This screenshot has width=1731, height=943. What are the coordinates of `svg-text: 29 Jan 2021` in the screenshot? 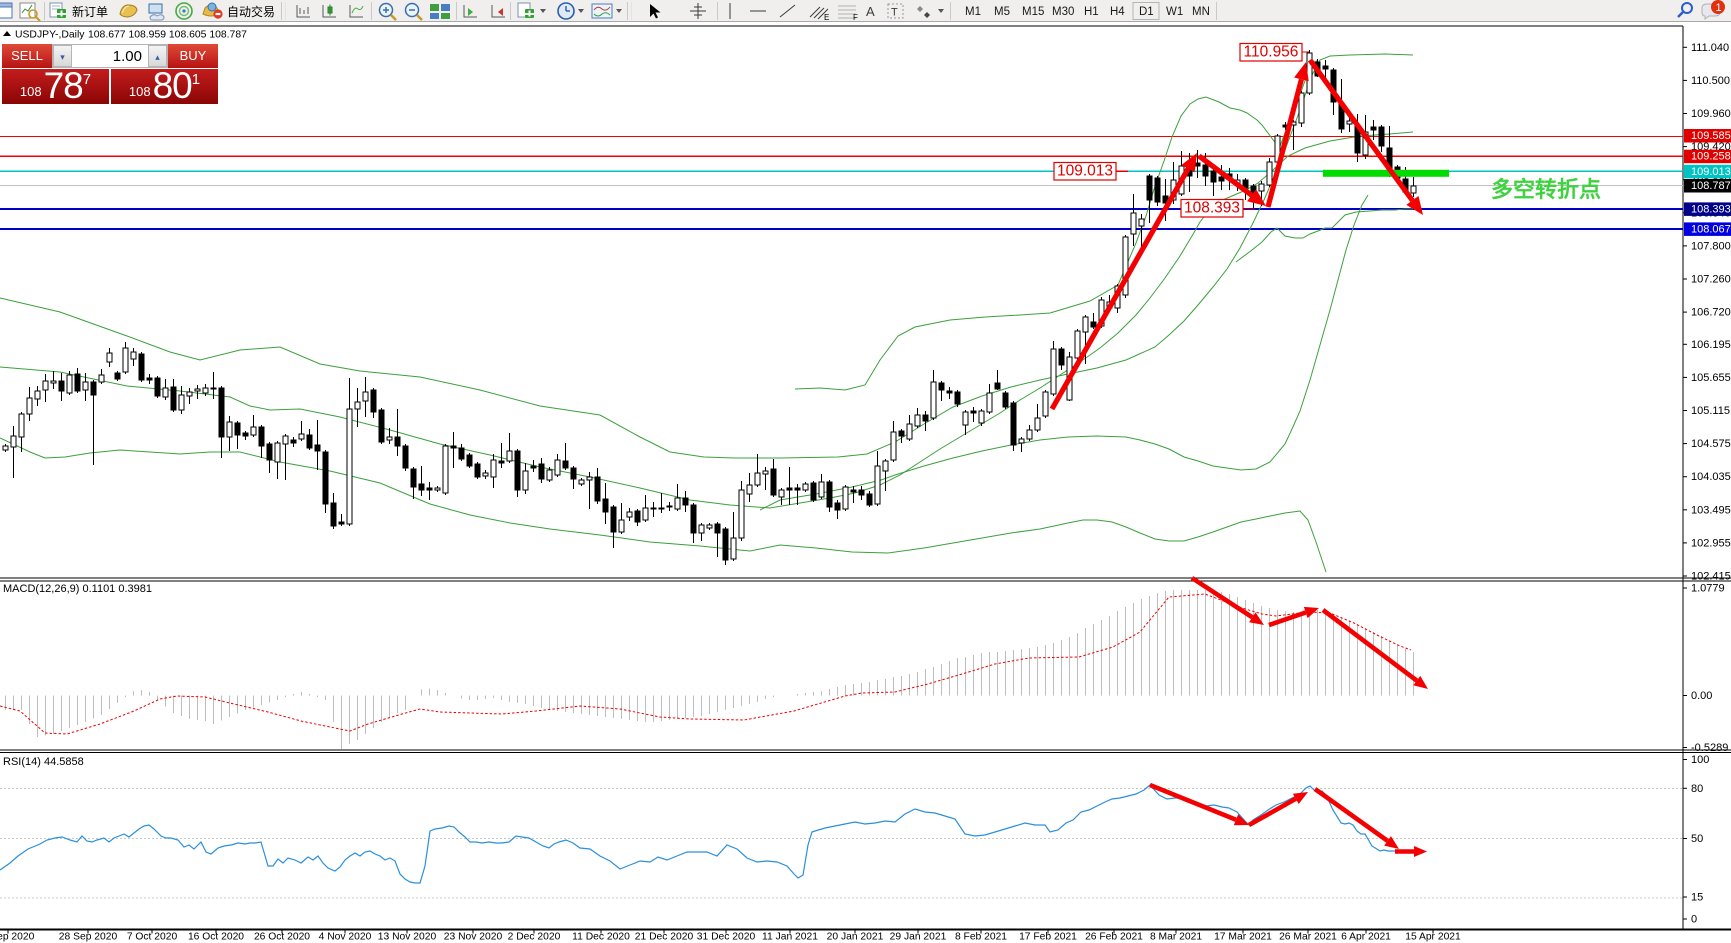 It's located at (918, 937).